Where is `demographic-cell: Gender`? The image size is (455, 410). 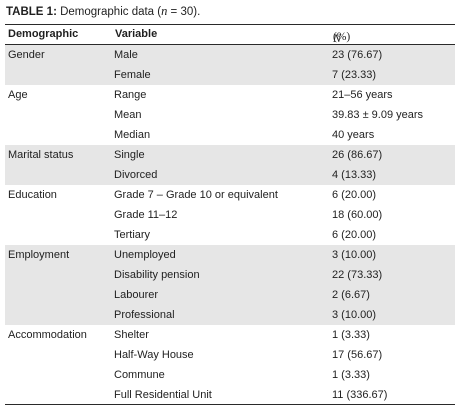
demographic-cell: Gender is located at coordinates (26, 55).